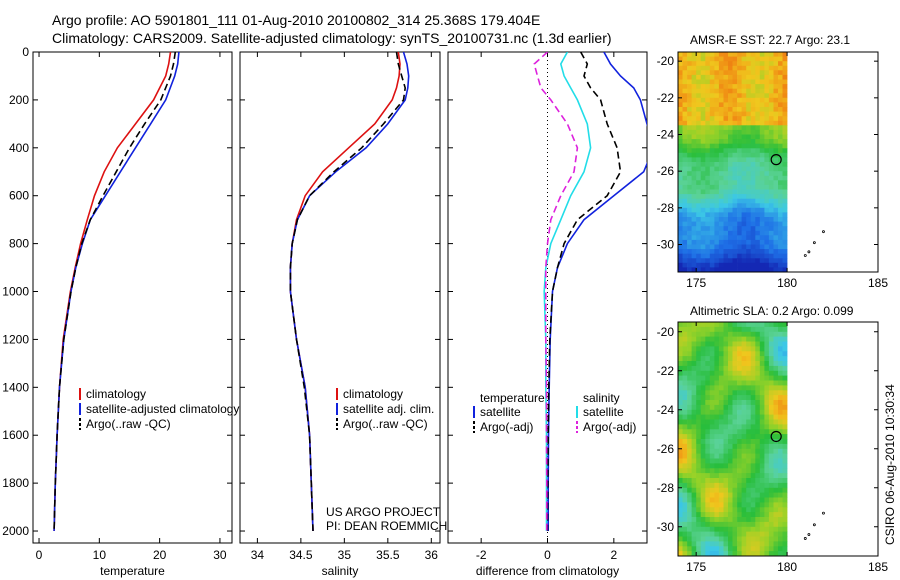 This screenshot has height=580, width=900. I want to click on depth-tick-label: 1800, so click(15, 483).